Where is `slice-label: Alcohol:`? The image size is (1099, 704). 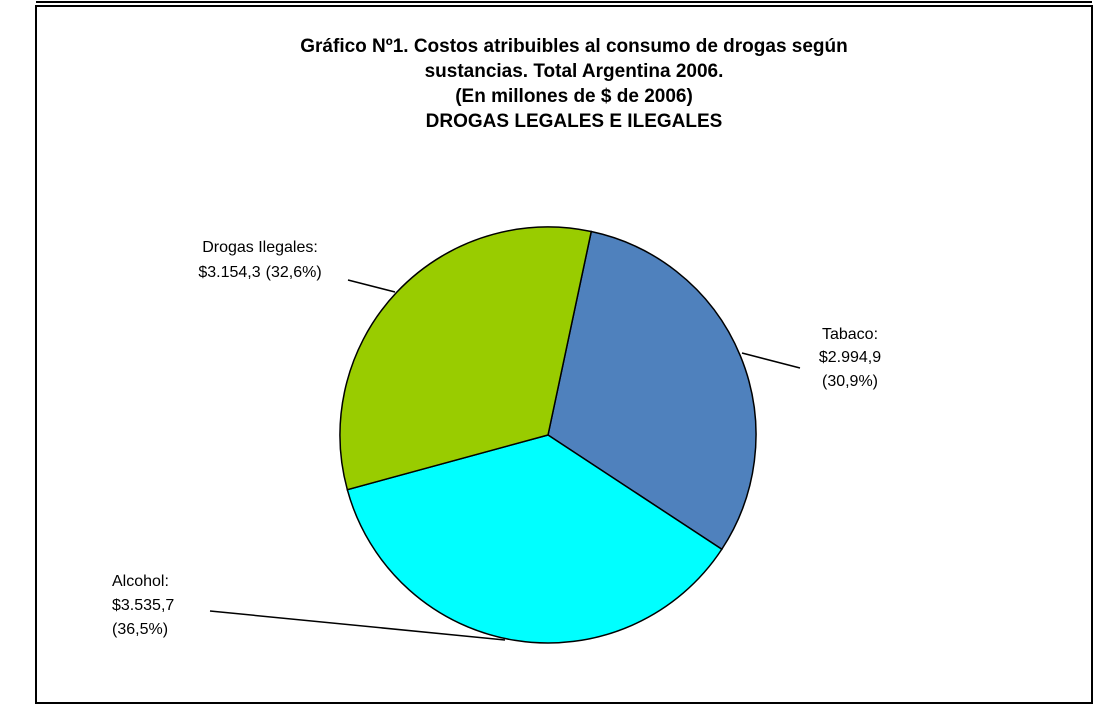
slice-label: Alcohol: is located at coordinates (140, 581).